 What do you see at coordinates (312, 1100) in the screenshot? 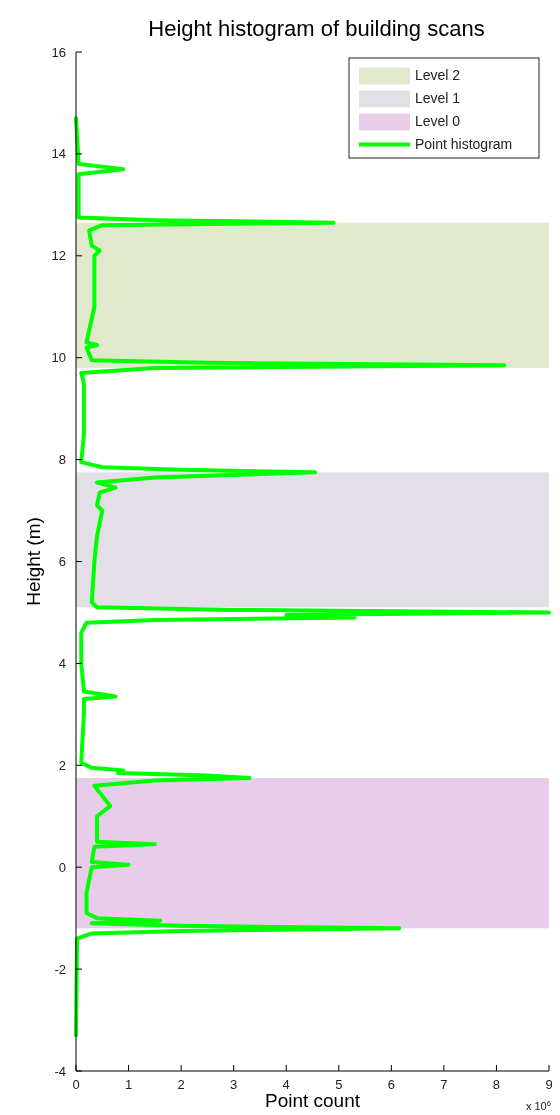
I see `x-axis-title: Point count` at bounding box center [312, 1100].